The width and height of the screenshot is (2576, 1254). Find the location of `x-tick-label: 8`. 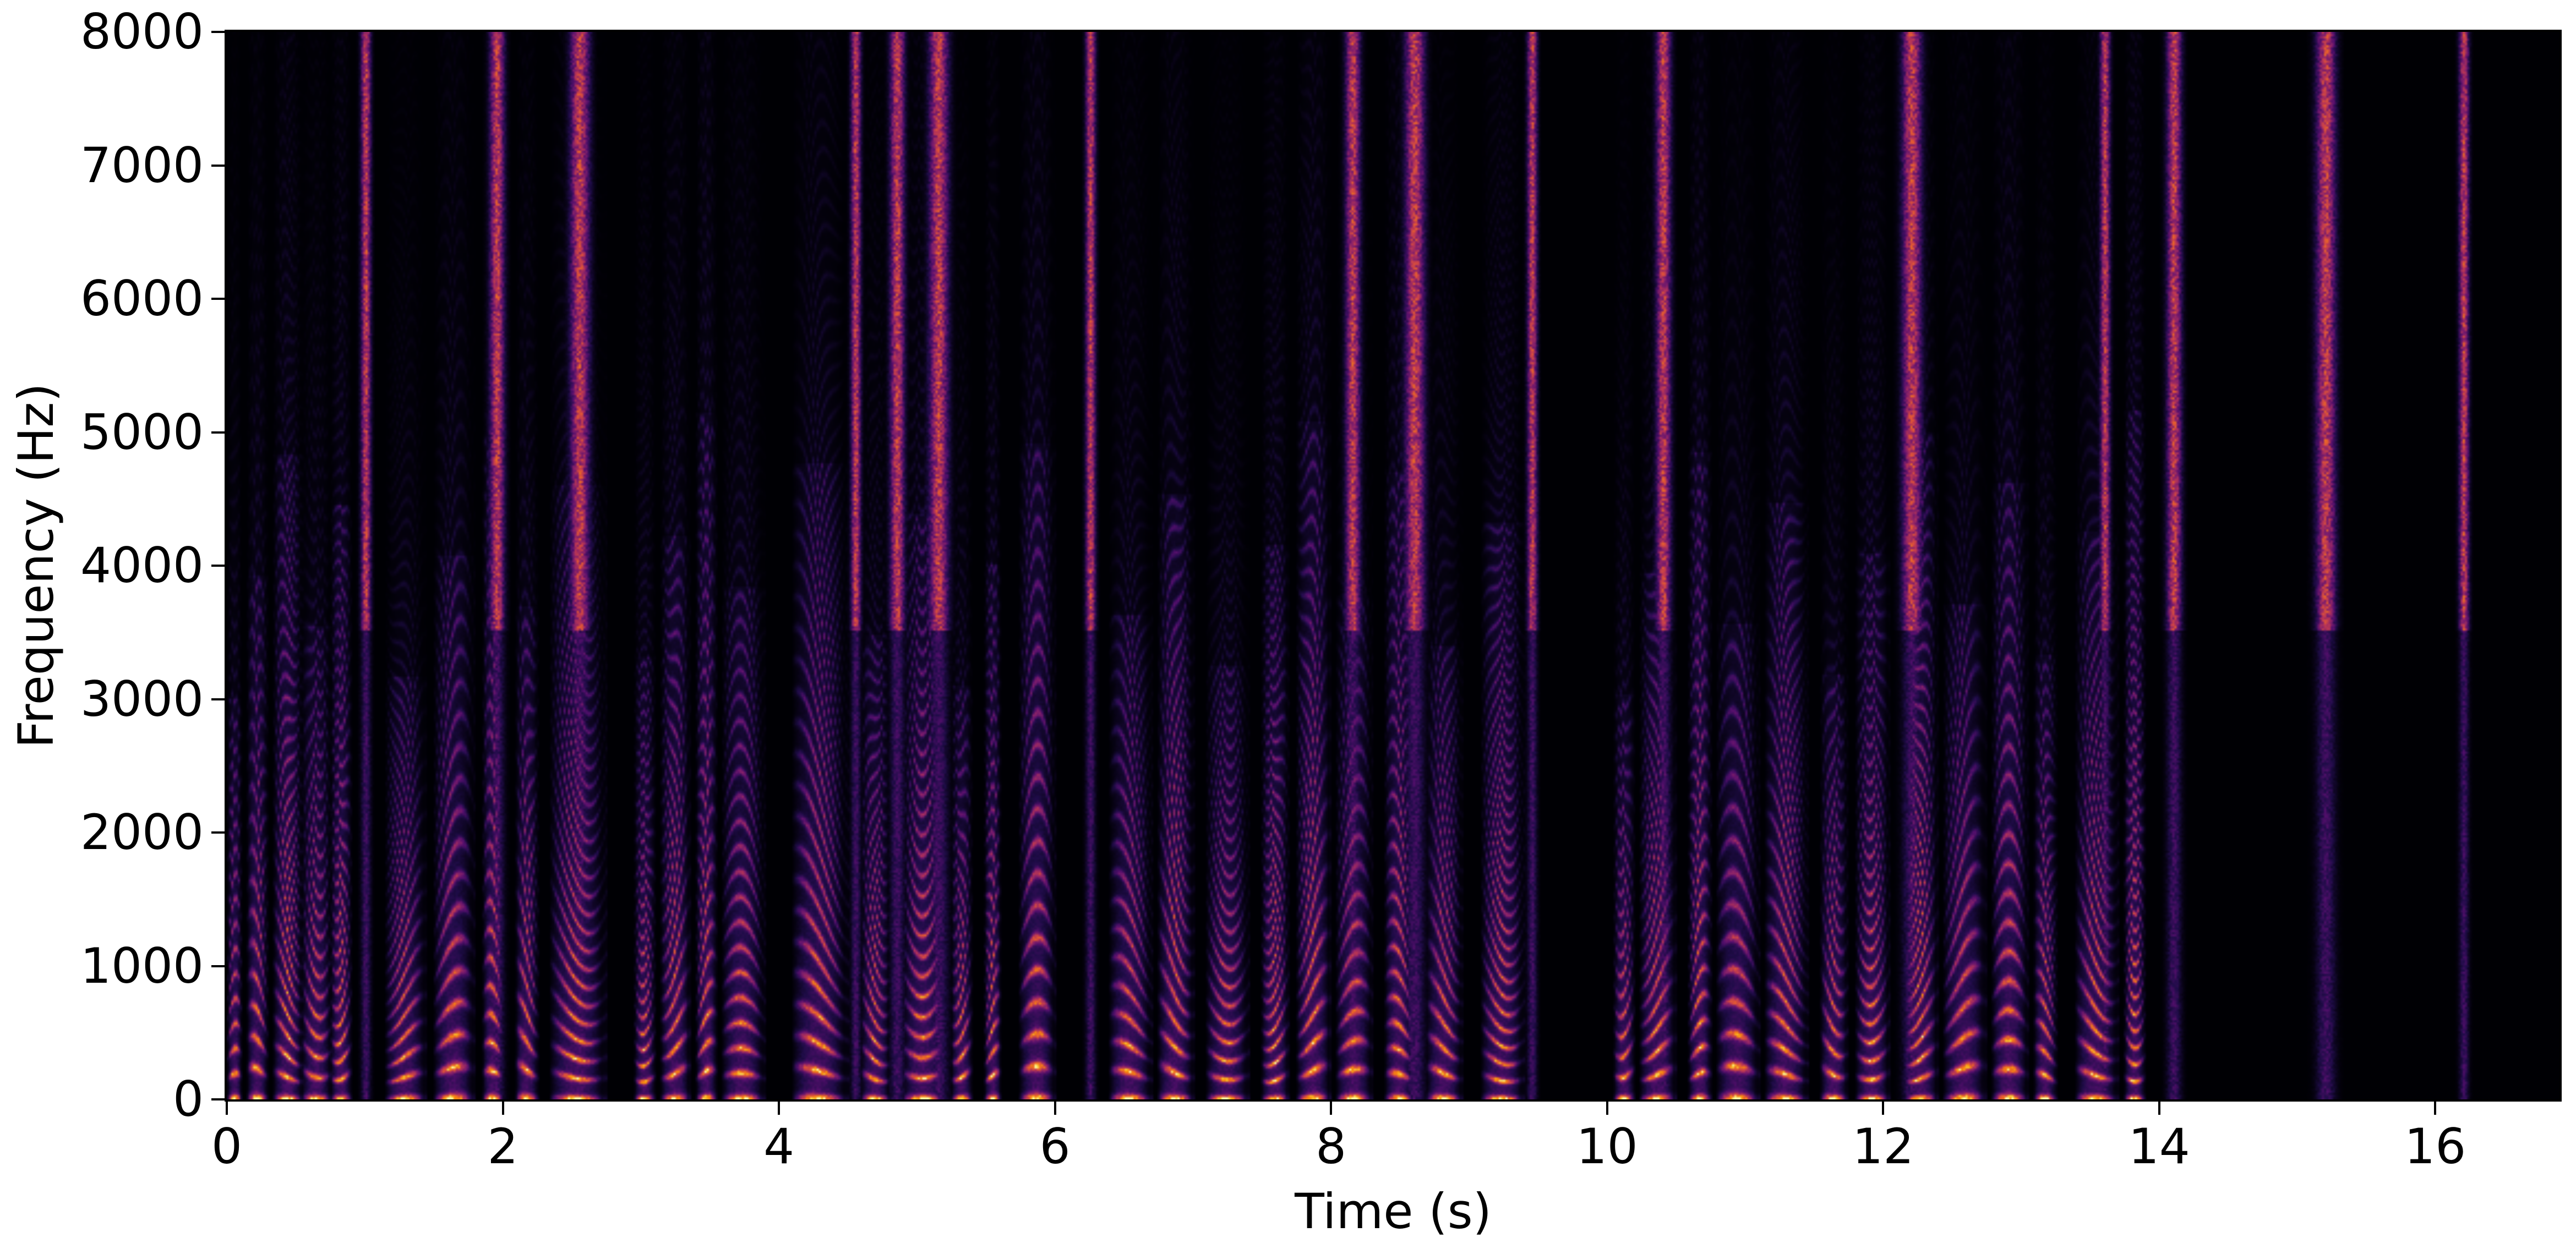

x-tick-label: 8 is located at coordinates (1332, 1146).